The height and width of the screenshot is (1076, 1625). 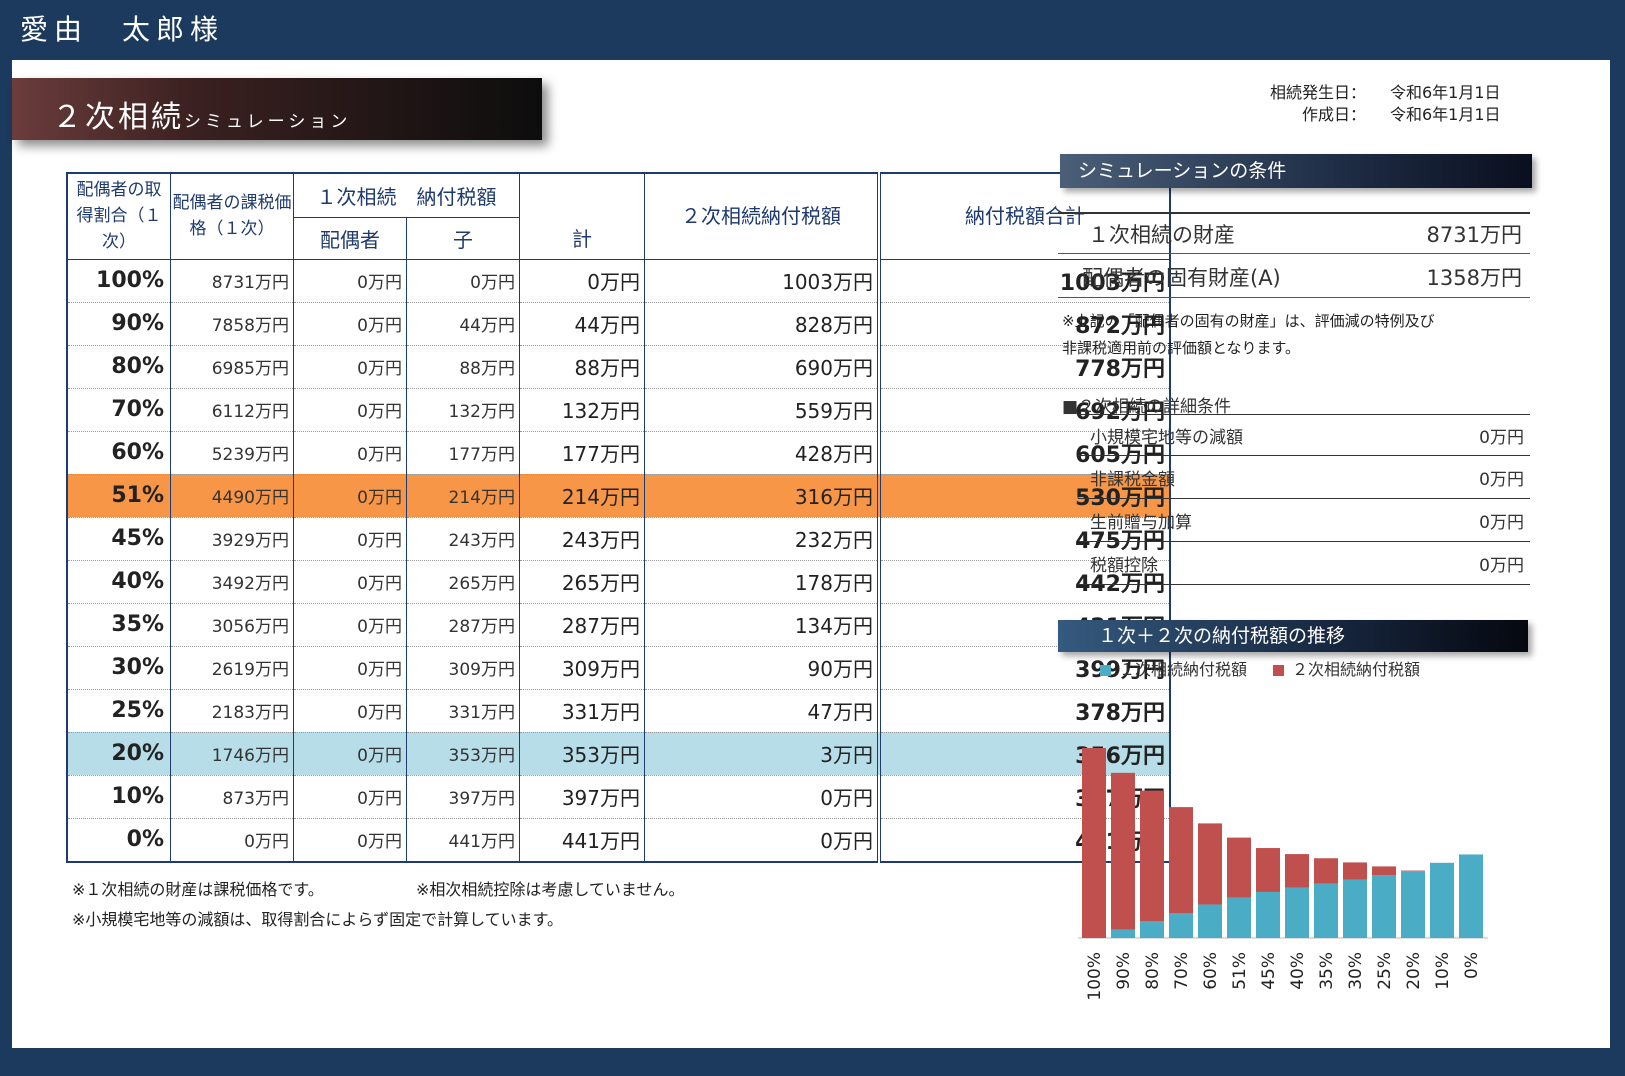 I want to click on second-tax-cell: 316万円, so click(x=762, y=496).